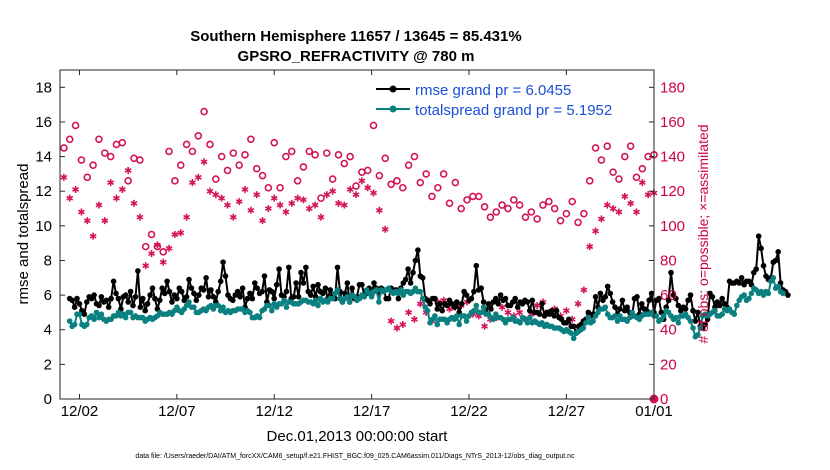  What do you see at coordinates (668, 260) in the screenshot?
I see `y2-tick-label: 80` at bounding box center [668, 260].